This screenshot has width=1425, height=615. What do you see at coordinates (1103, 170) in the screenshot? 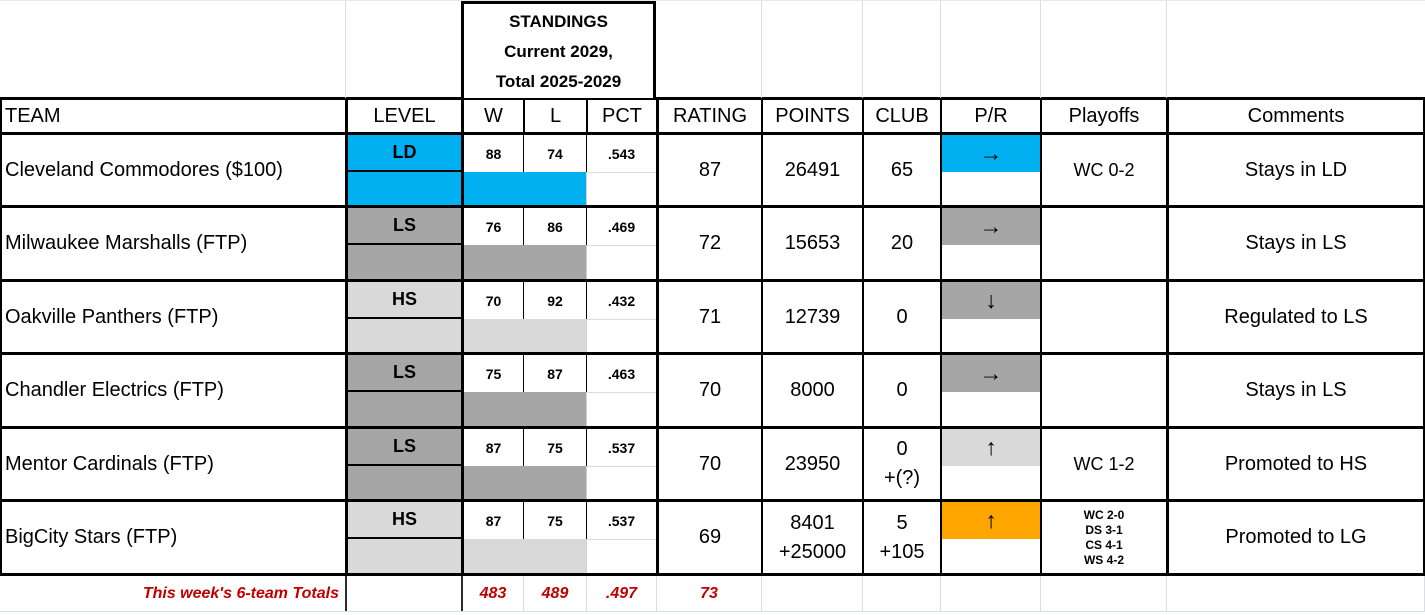
I see `cell-playoffs-1: WC 0-2` at bounding box center [1103, 170].